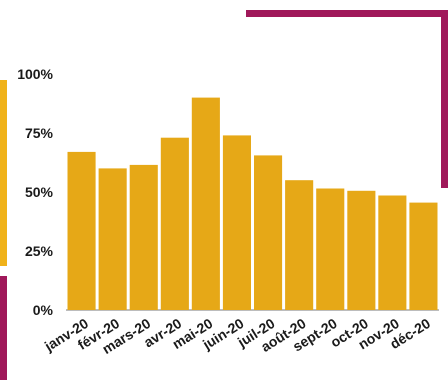 The width and height of the screenshot is (448, 380). I want to click on y-axis-labels: 0% 25% 50% 75% 100%, so click(35, 192).